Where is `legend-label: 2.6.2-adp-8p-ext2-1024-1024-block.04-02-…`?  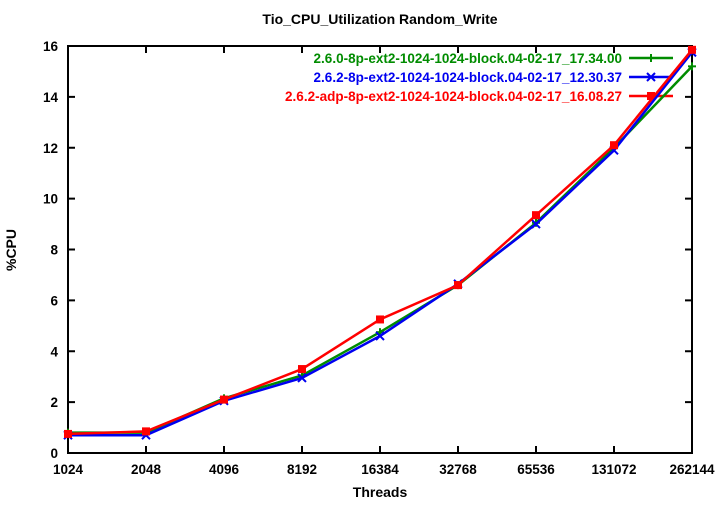 legend-label: 2.6.2-adp-8p-ext2-1024-1024-block.04-02-… is located at coordinates (453, 96).